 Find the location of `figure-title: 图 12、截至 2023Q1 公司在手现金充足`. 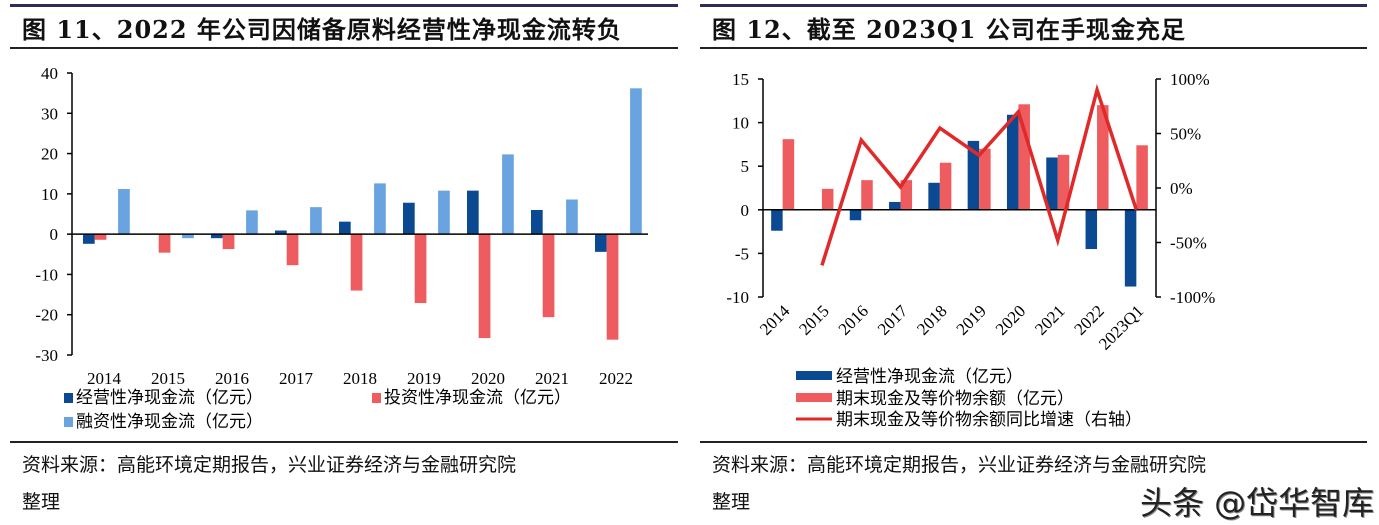

figure-title: 图 12、截至 2023Q1 公司在手现金充足 is located at coordinates (949, 29).